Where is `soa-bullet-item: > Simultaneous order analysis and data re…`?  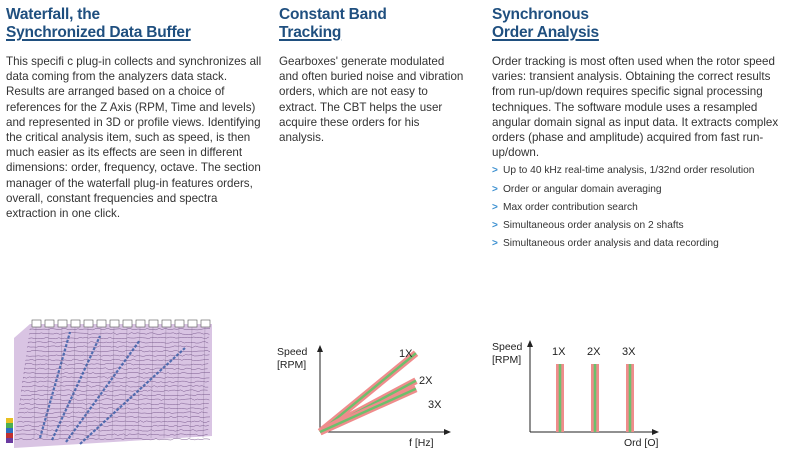
soa-bullet-item: > Simultaneous order analysis and data re… is located at coordinates (638, 243).